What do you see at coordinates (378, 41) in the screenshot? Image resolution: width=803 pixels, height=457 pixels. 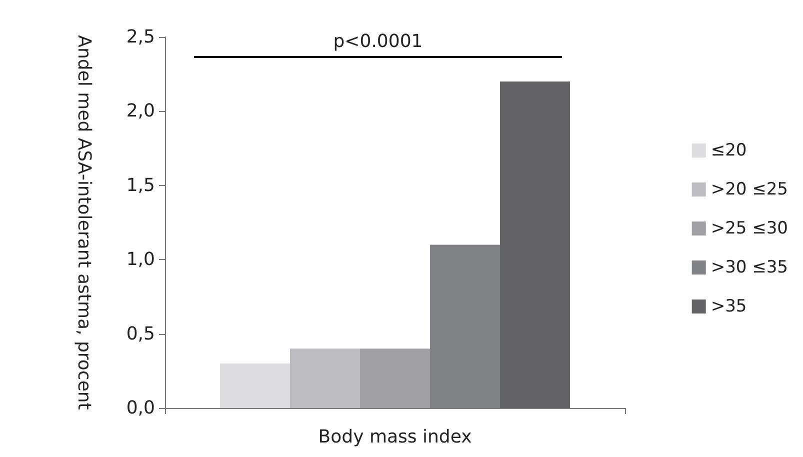 I see `ref-line-label: p<0.0001` at bounding box center [378, 41].